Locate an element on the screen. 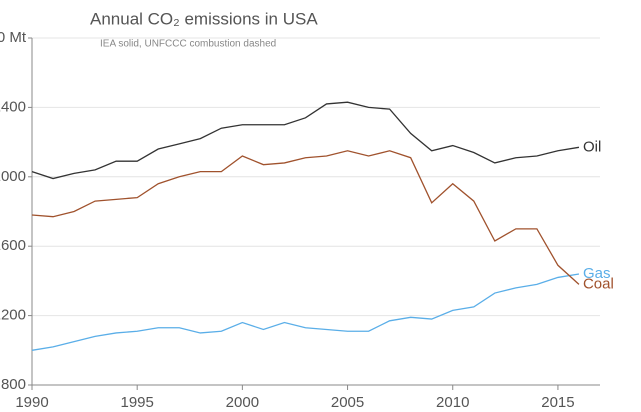 Image resolution: width=641 pixels, height=412 pixels. x-tick-label: 2000 is located at coordinates (242, 402).